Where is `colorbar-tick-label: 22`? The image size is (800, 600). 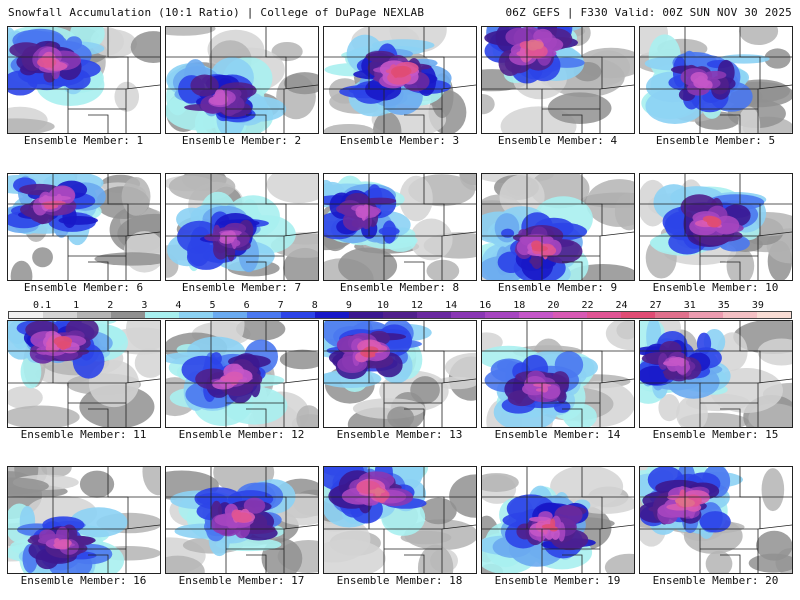 colorbar-tick-label: 22 is located at coordinates (587, 305).